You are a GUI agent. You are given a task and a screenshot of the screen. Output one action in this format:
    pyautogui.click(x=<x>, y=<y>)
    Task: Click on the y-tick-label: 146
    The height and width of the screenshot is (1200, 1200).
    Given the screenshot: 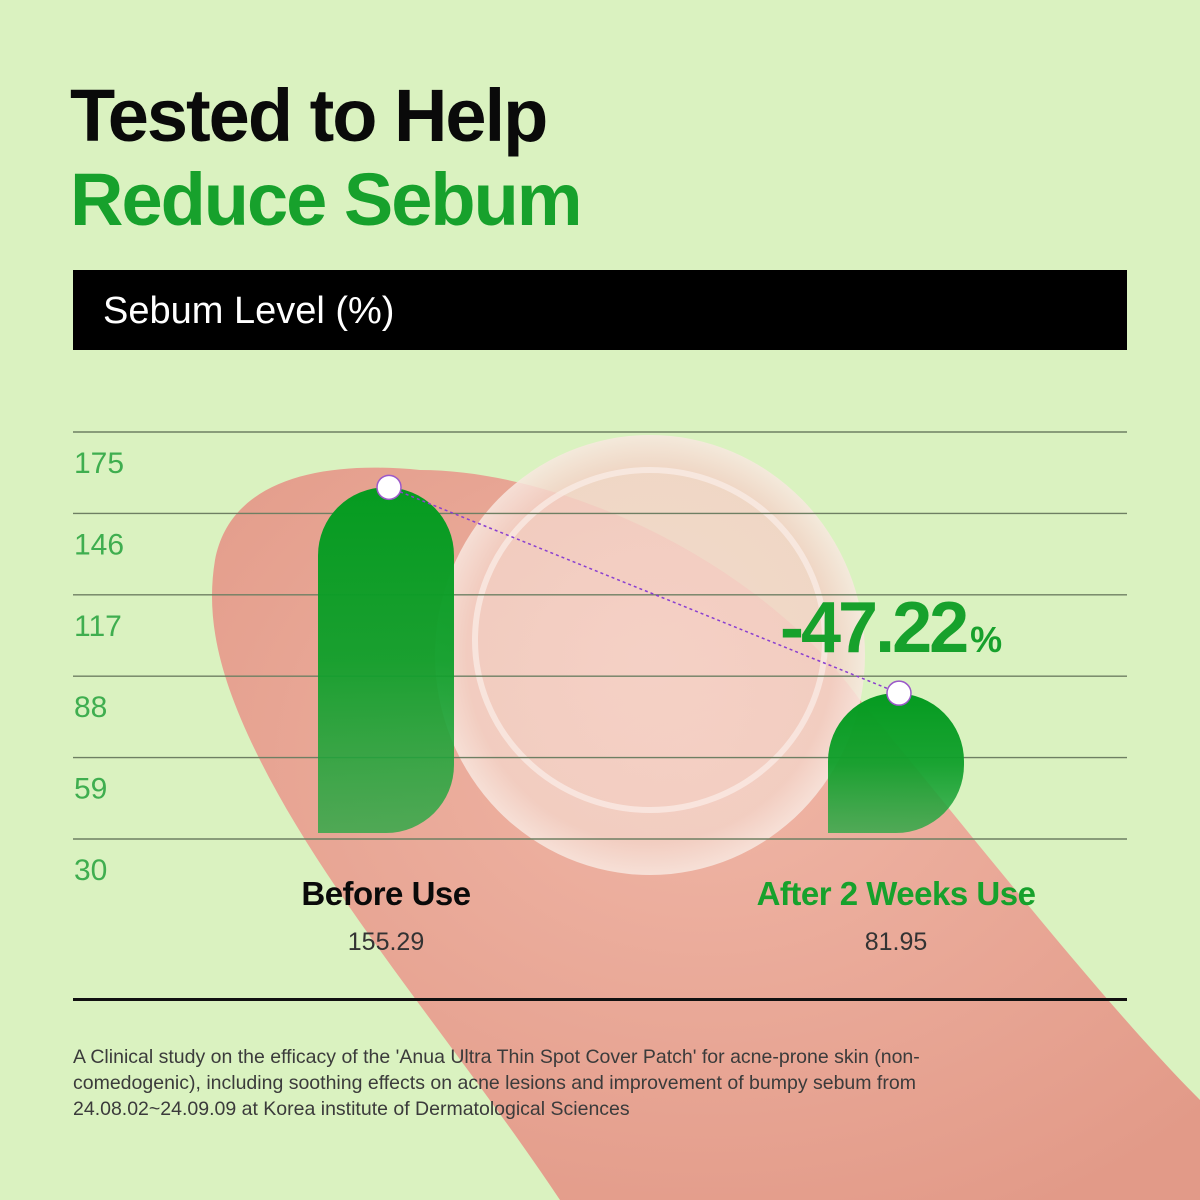 What is the action you would take?
    pyautogui.click(x=99, y=544)
    